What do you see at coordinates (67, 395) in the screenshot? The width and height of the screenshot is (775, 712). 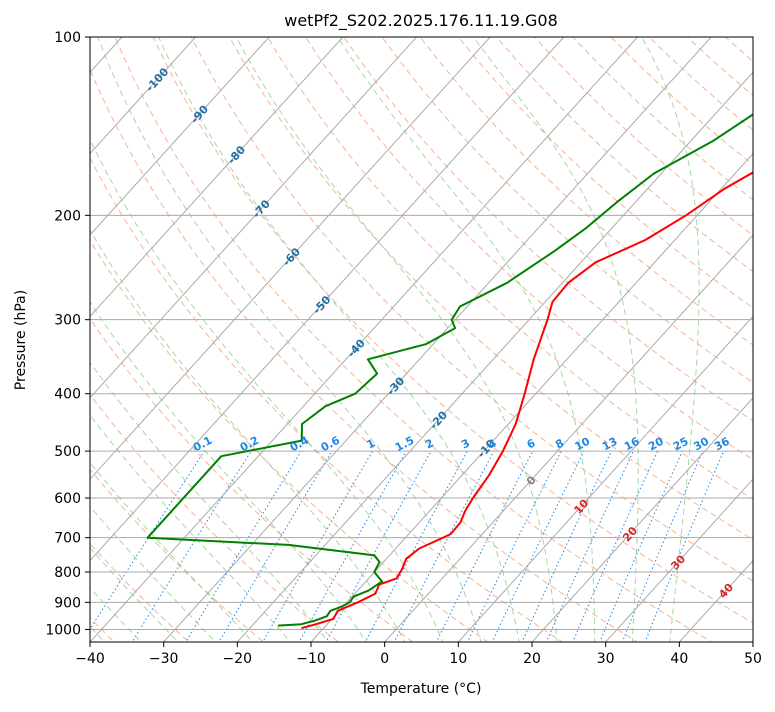 I see `y-tick-label: 400` at bounding box center [67, 395].